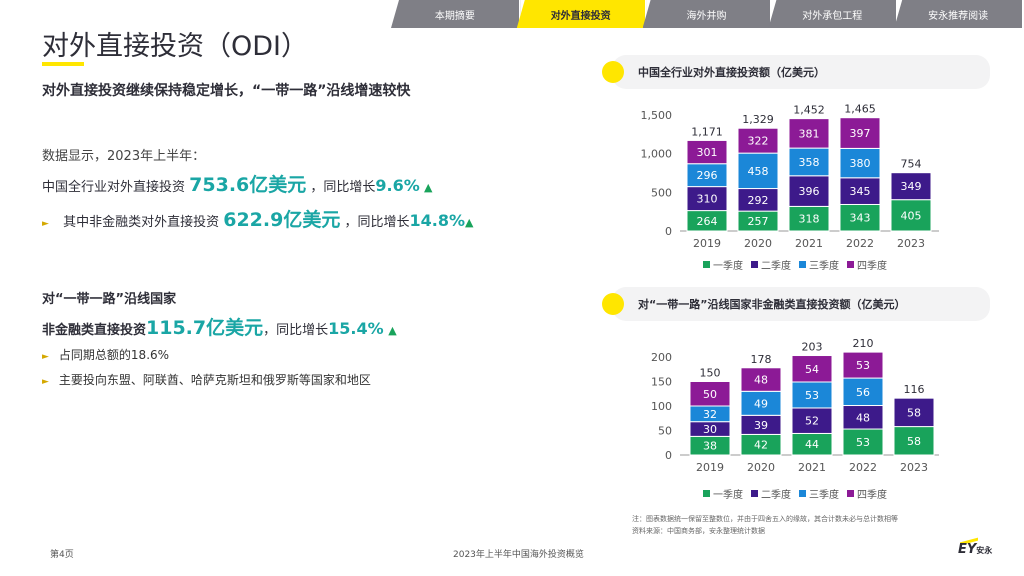 The height and width of the screenshot is (576, 1024). I want to click on tab-summary: 本期摘要, so click(456, 14).